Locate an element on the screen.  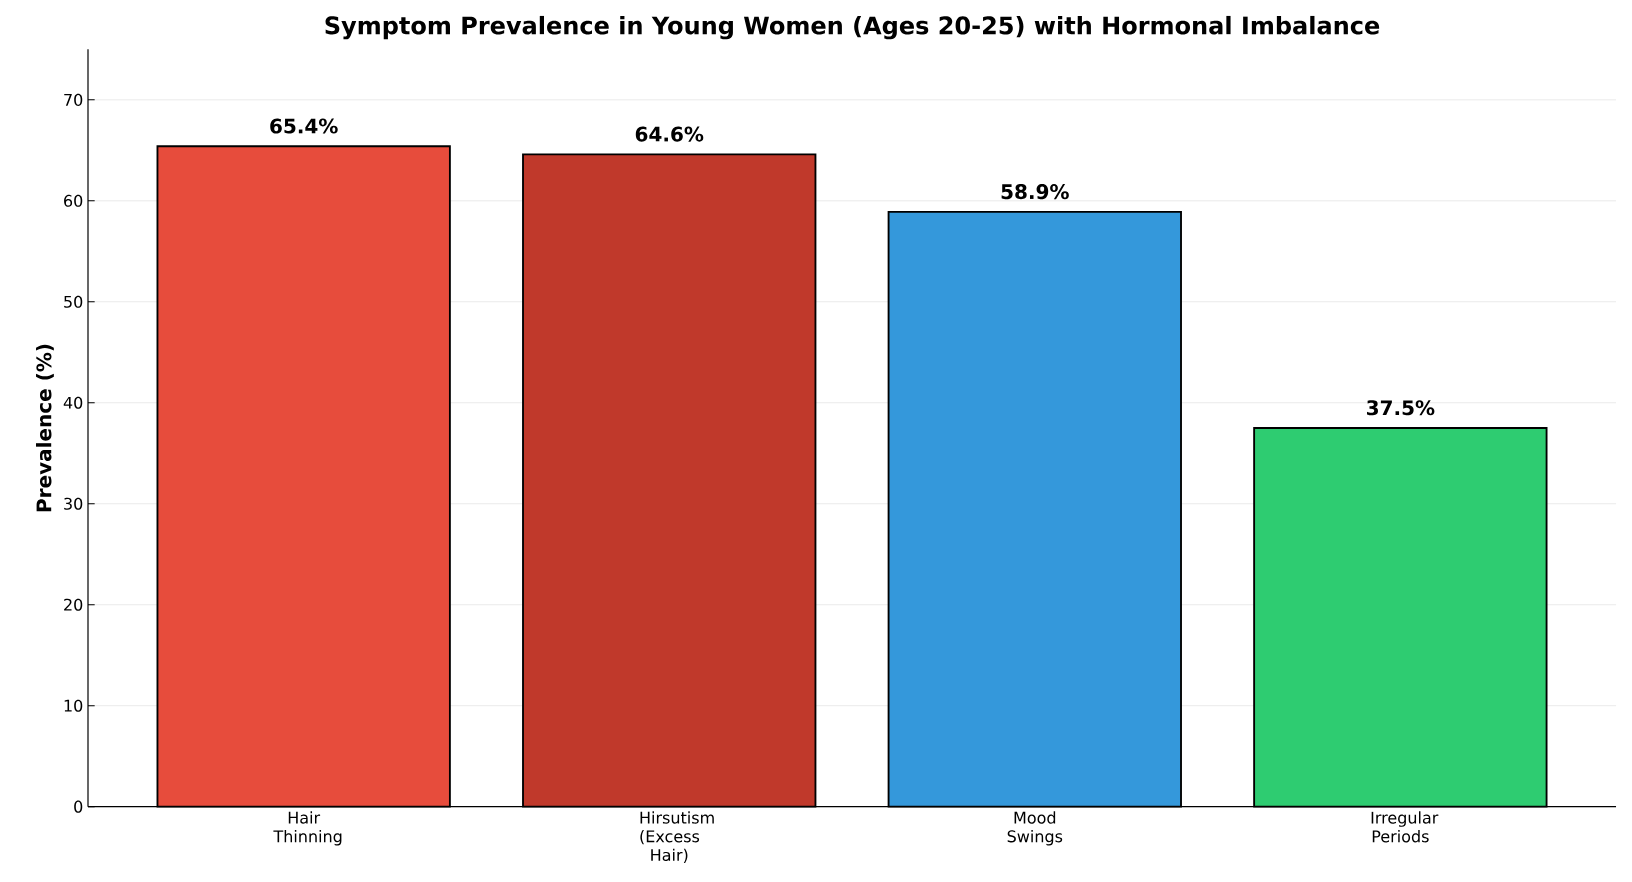
y-tick-label: 50 is located at coordinates (73, 301).